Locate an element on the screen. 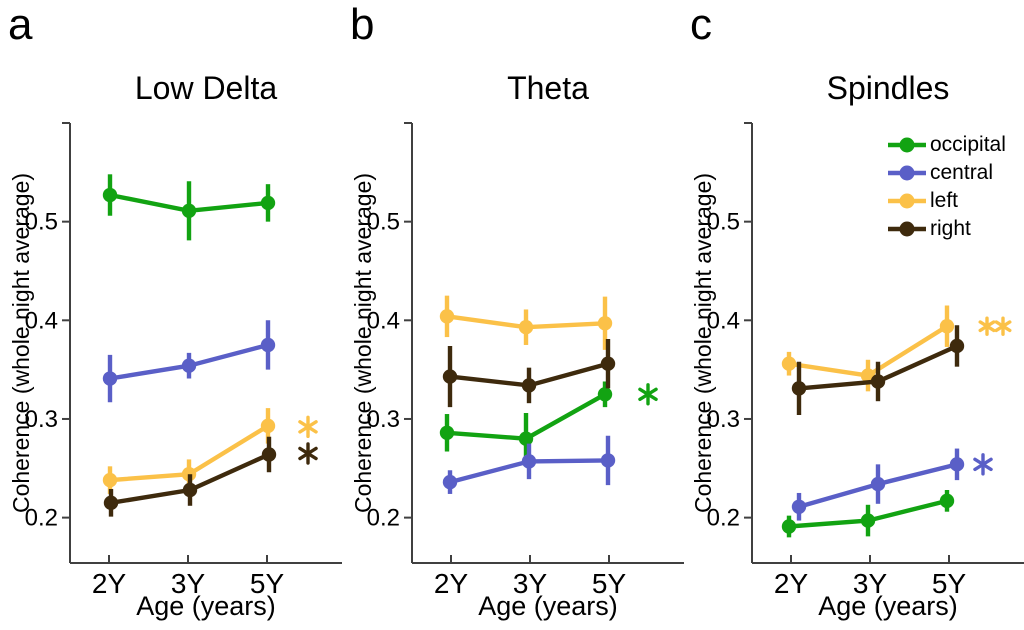 The width and height of the screenshot is (1024, 630). panel-b-title: Theta is located at coordinates (548, 88).